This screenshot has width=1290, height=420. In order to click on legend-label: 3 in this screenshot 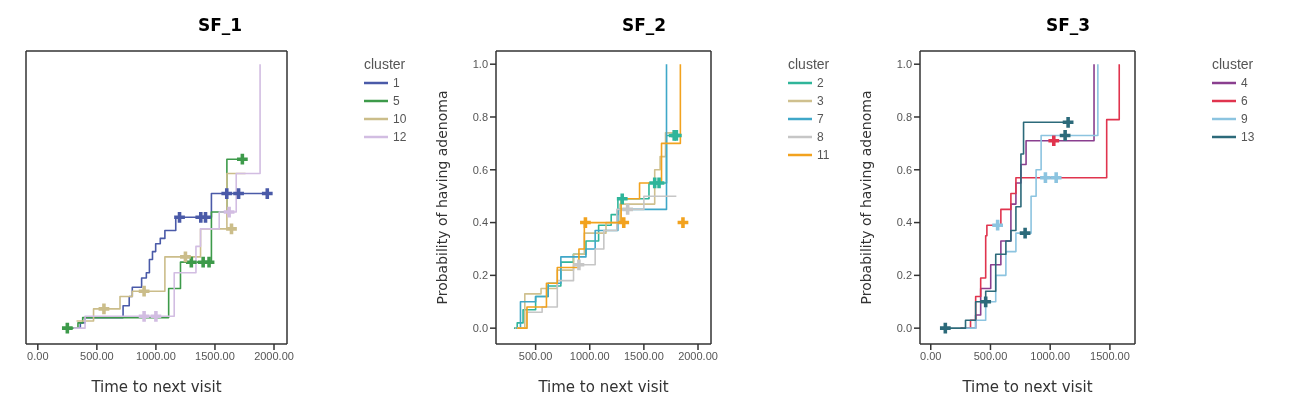, I will do `click(820, 101)`.